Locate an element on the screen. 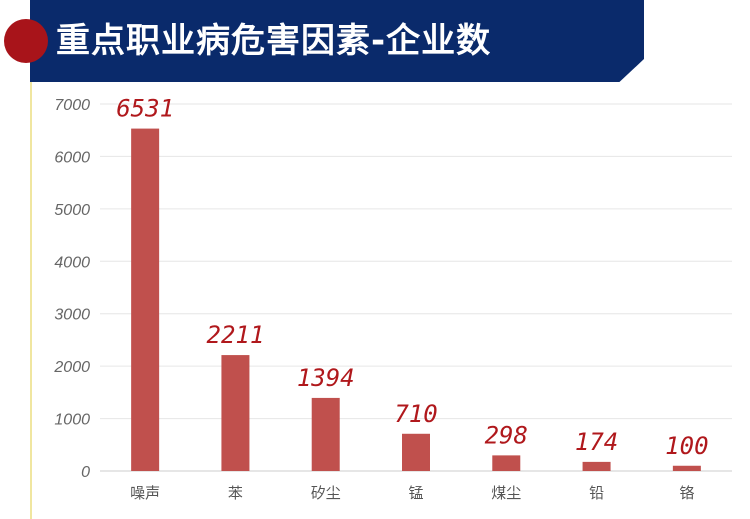  y-tick-label: 4000 is located at coordinates (72, 262).